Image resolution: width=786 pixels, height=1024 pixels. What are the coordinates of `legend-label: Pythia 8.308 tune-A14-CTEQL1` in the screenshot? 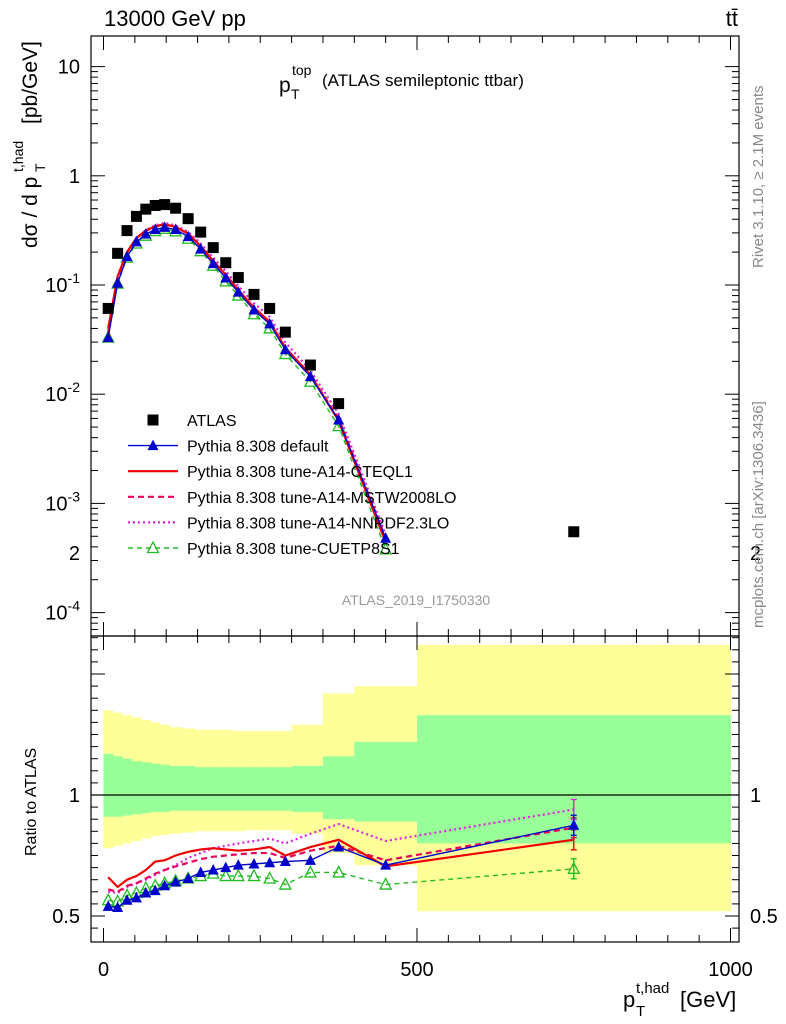 It's located at (300, 472).